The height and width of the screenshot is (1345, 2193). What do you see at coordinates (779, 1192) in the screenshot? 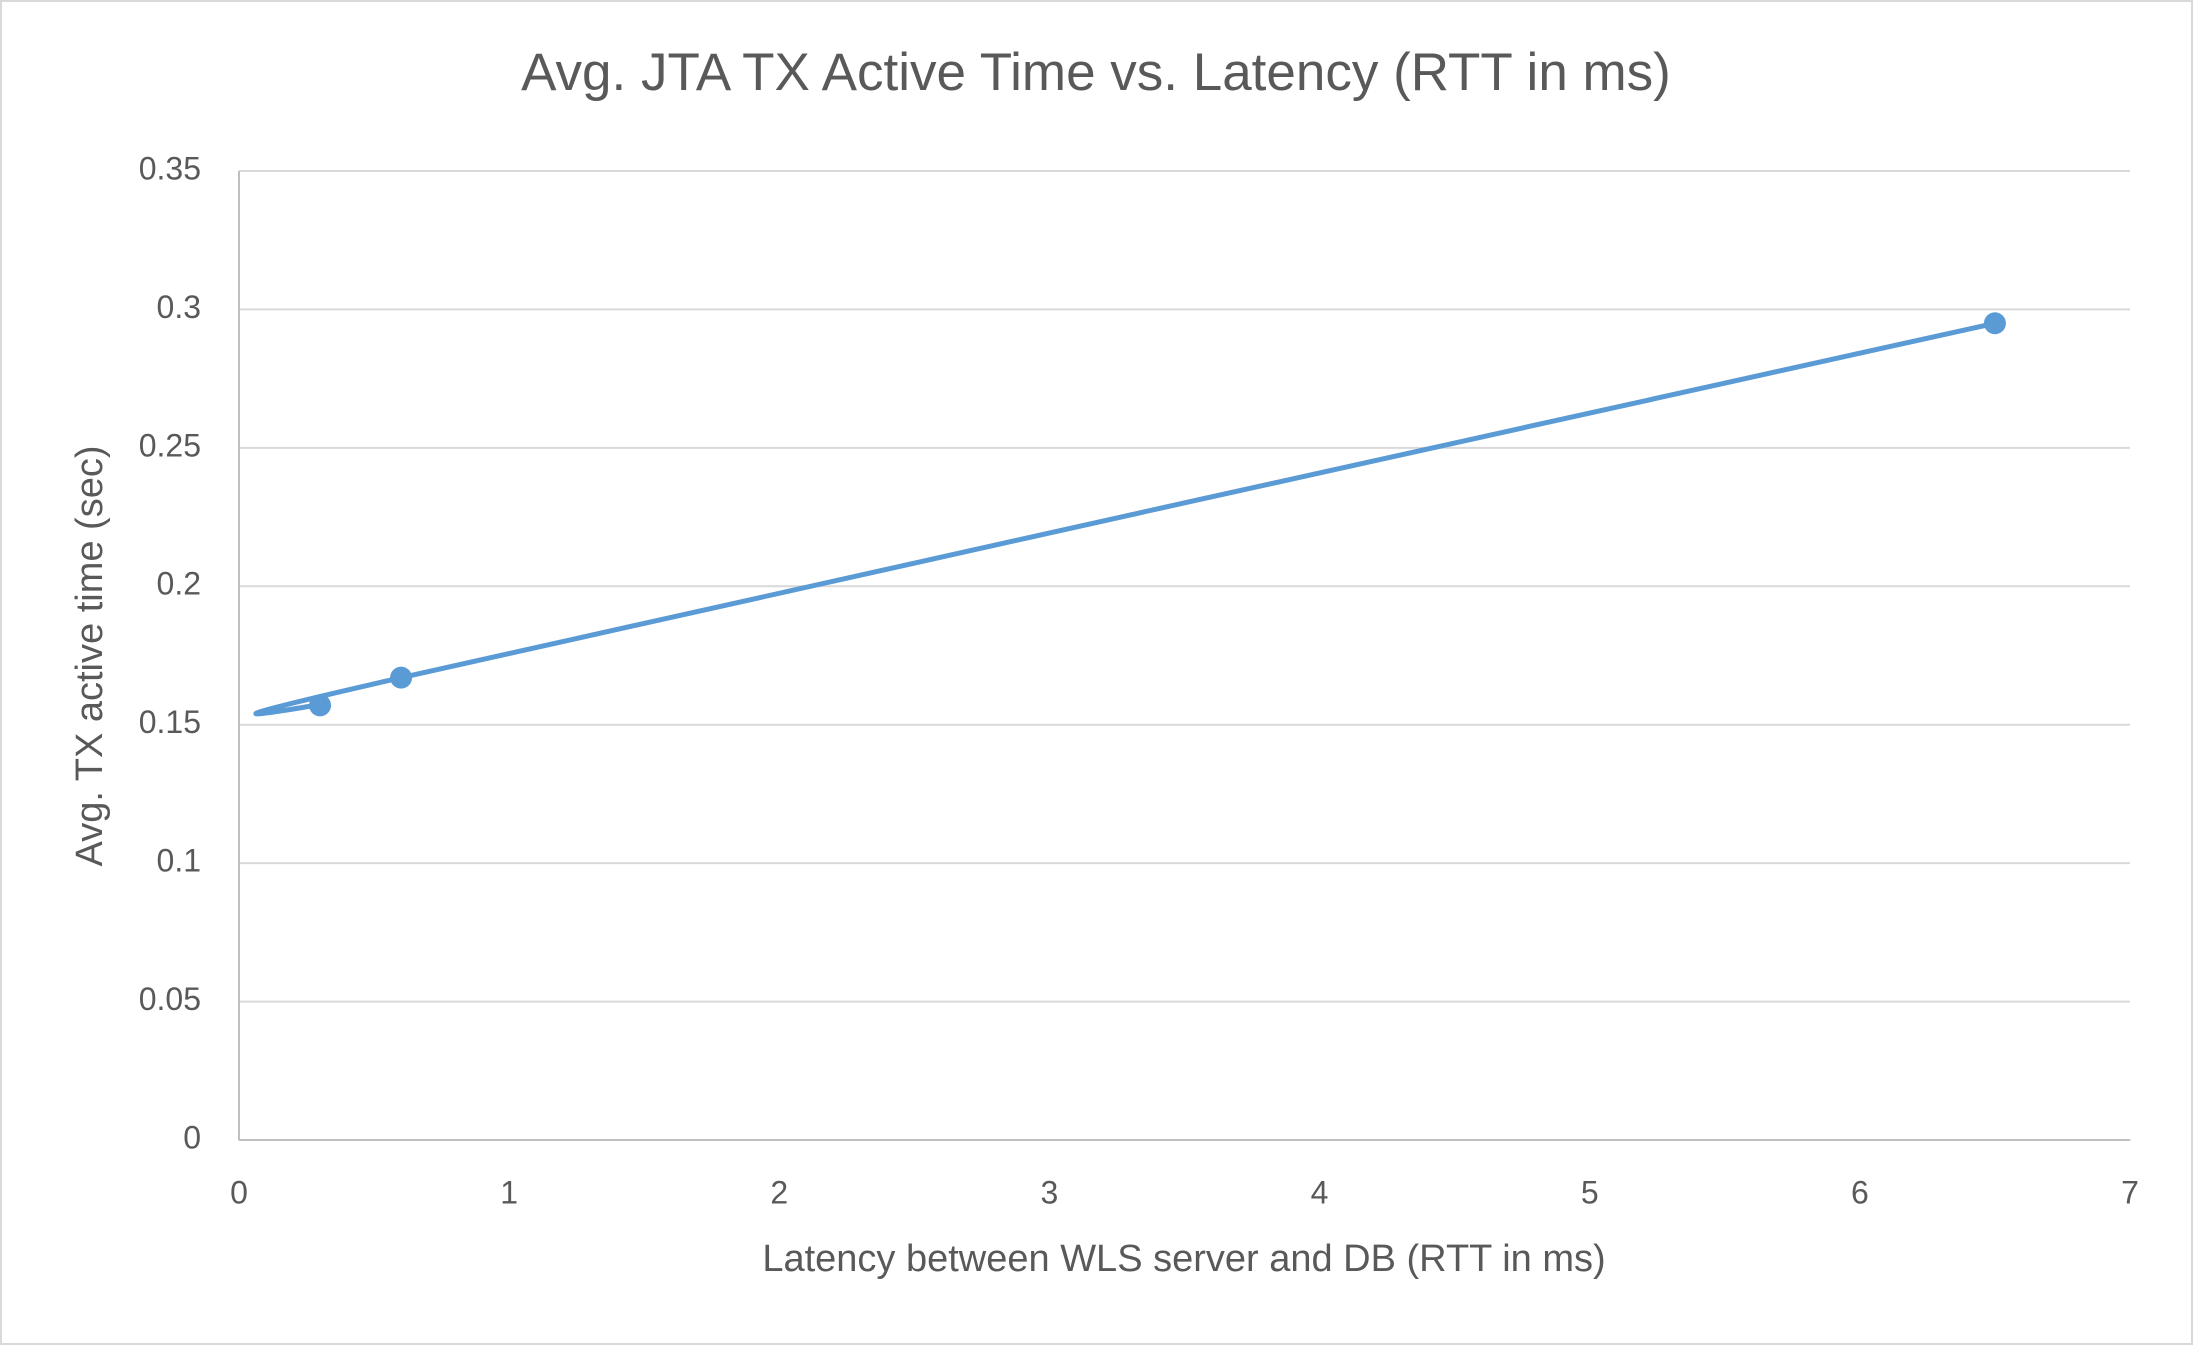
I see `x-tick-label: 2` at bounding box center [779, 1192].